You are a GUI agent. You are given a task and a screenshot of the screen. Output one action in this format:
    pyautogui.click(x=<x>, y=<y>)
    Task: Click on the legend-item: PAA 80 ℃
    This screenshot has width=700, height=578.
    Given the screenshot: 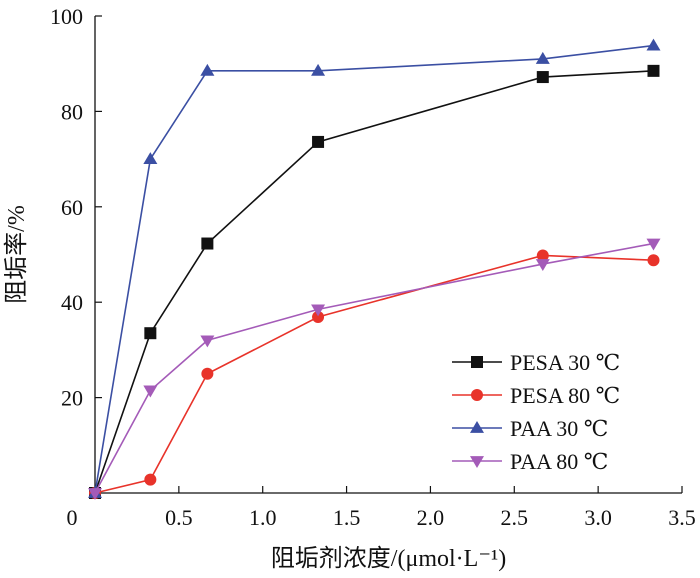 What is the action you would take?
    pyautogui.click(x=530, y=461)
    